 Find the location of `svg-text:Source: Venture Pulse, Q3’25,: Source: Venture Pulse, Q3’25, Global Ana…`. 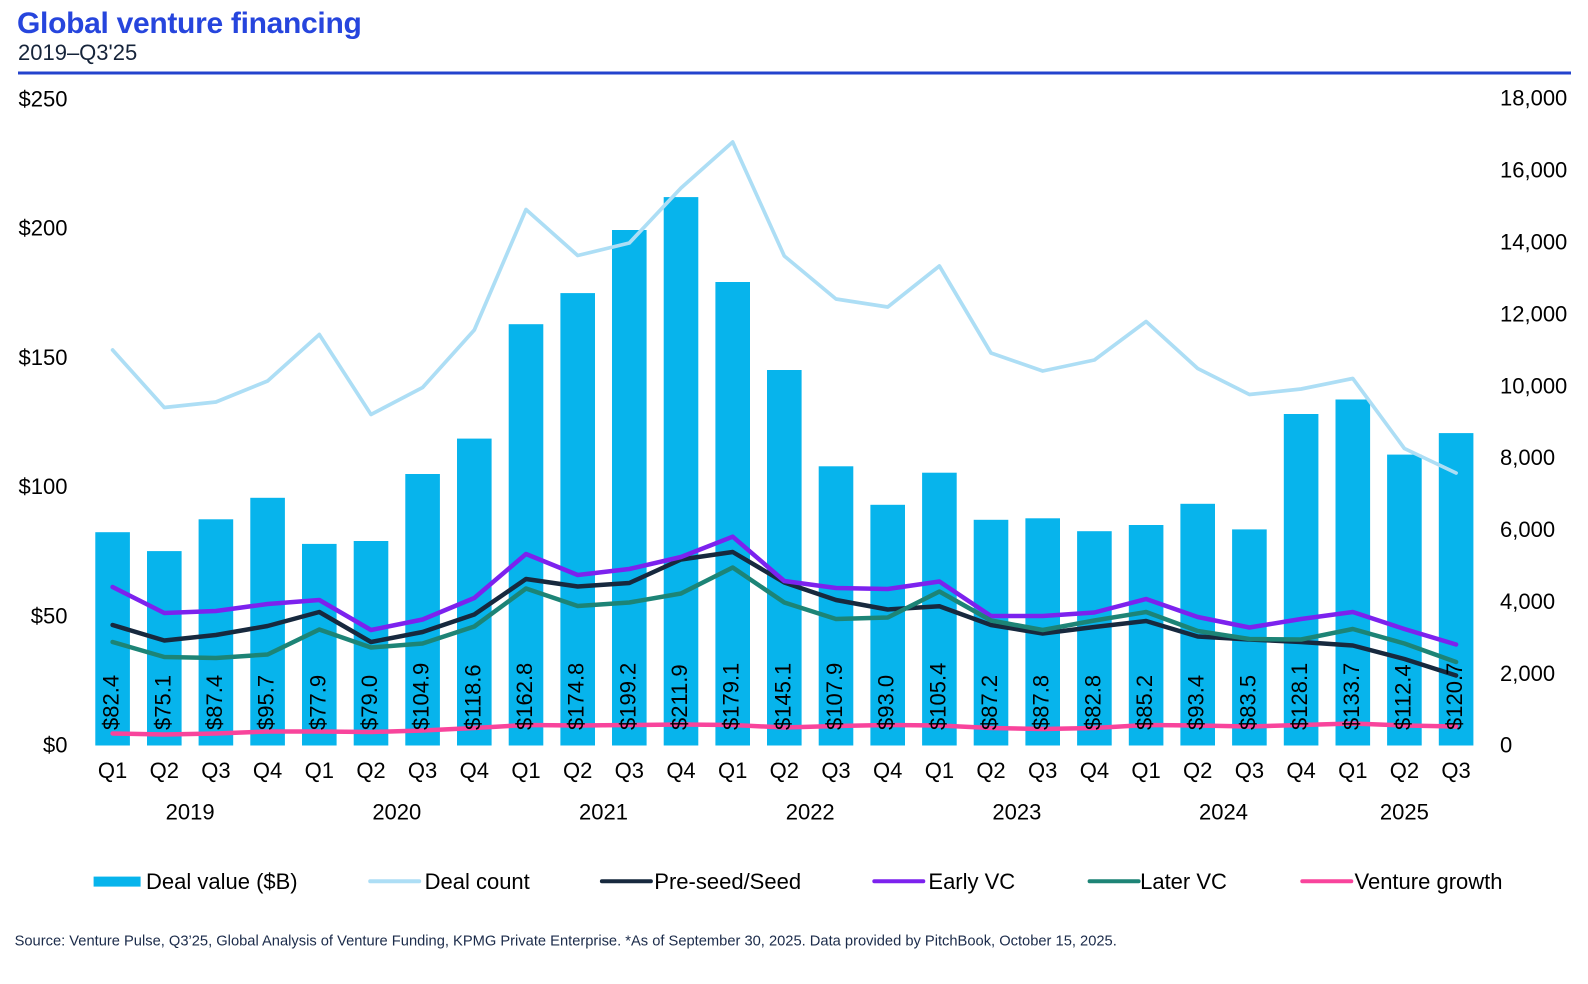

svg-text:Source: Venture Pulse, Q3’25,: Source: Venture Pulse, Q3’25, Global Ana… is located at coordinates (566, 942).